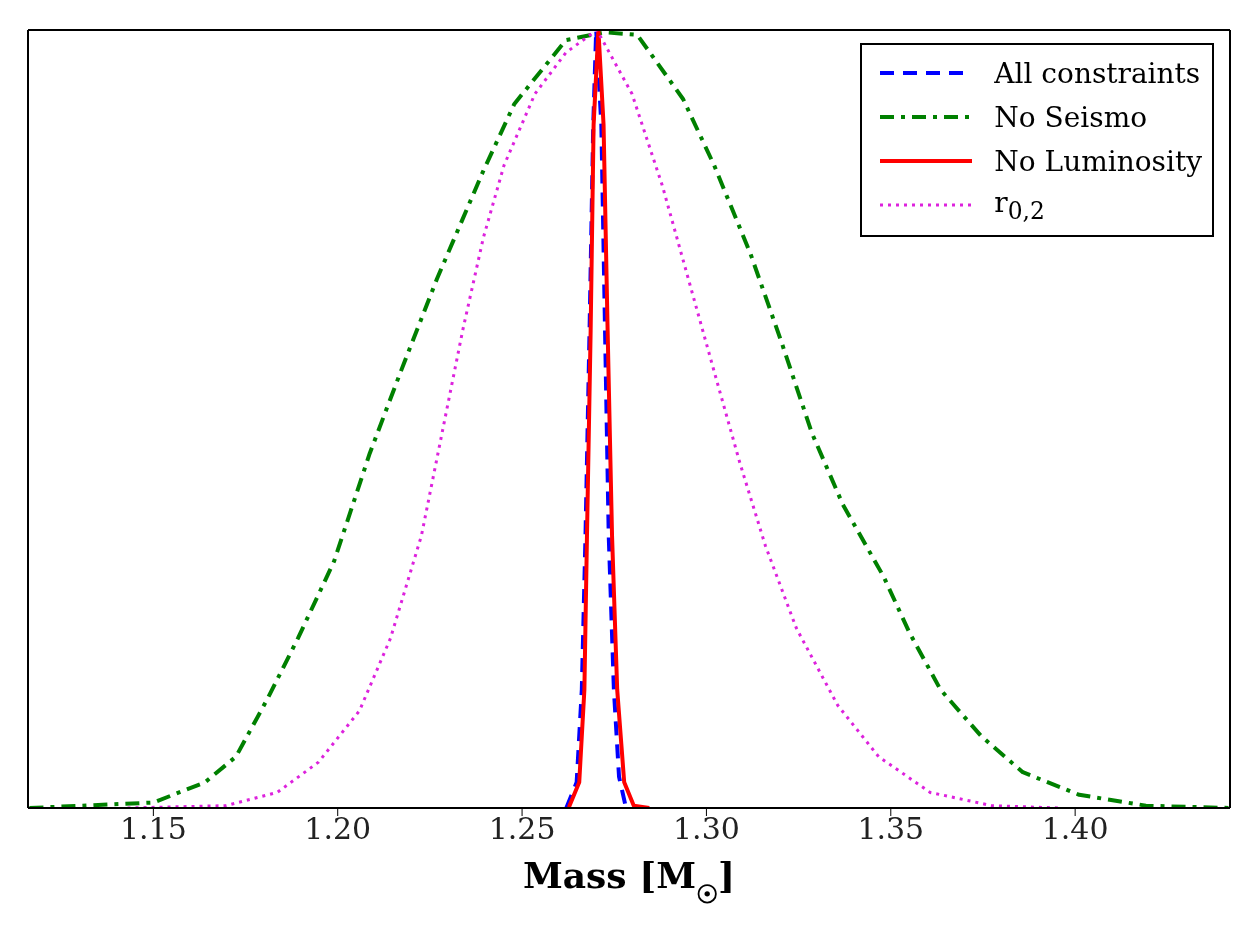 The image size is (1250, 938). I want to click on x-tick-label: 1.30, so click(706, 829).